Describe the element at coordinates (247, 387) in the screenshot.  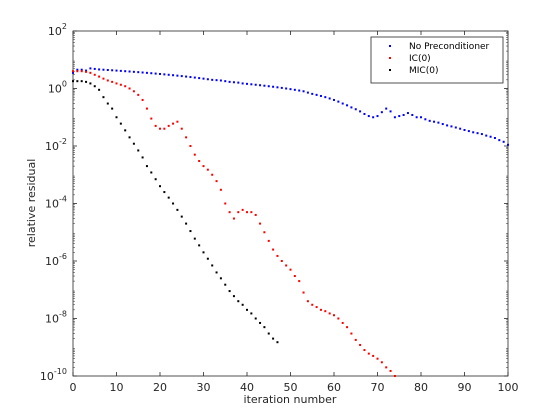
I see `x-tick-label: 40` at that location.